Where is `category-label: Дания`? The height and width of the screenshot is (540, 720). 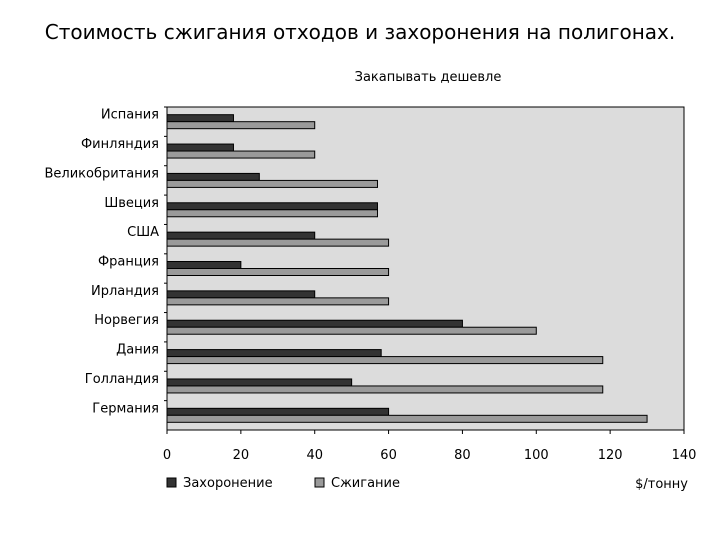 category-label: Дания is located at coordinates (137, 350).